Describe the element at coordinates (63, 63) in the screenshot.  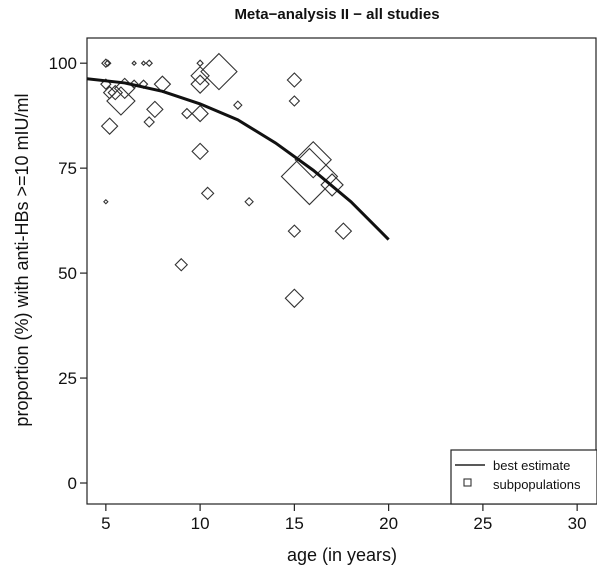
I see `y-tick-label: 100` at that location.